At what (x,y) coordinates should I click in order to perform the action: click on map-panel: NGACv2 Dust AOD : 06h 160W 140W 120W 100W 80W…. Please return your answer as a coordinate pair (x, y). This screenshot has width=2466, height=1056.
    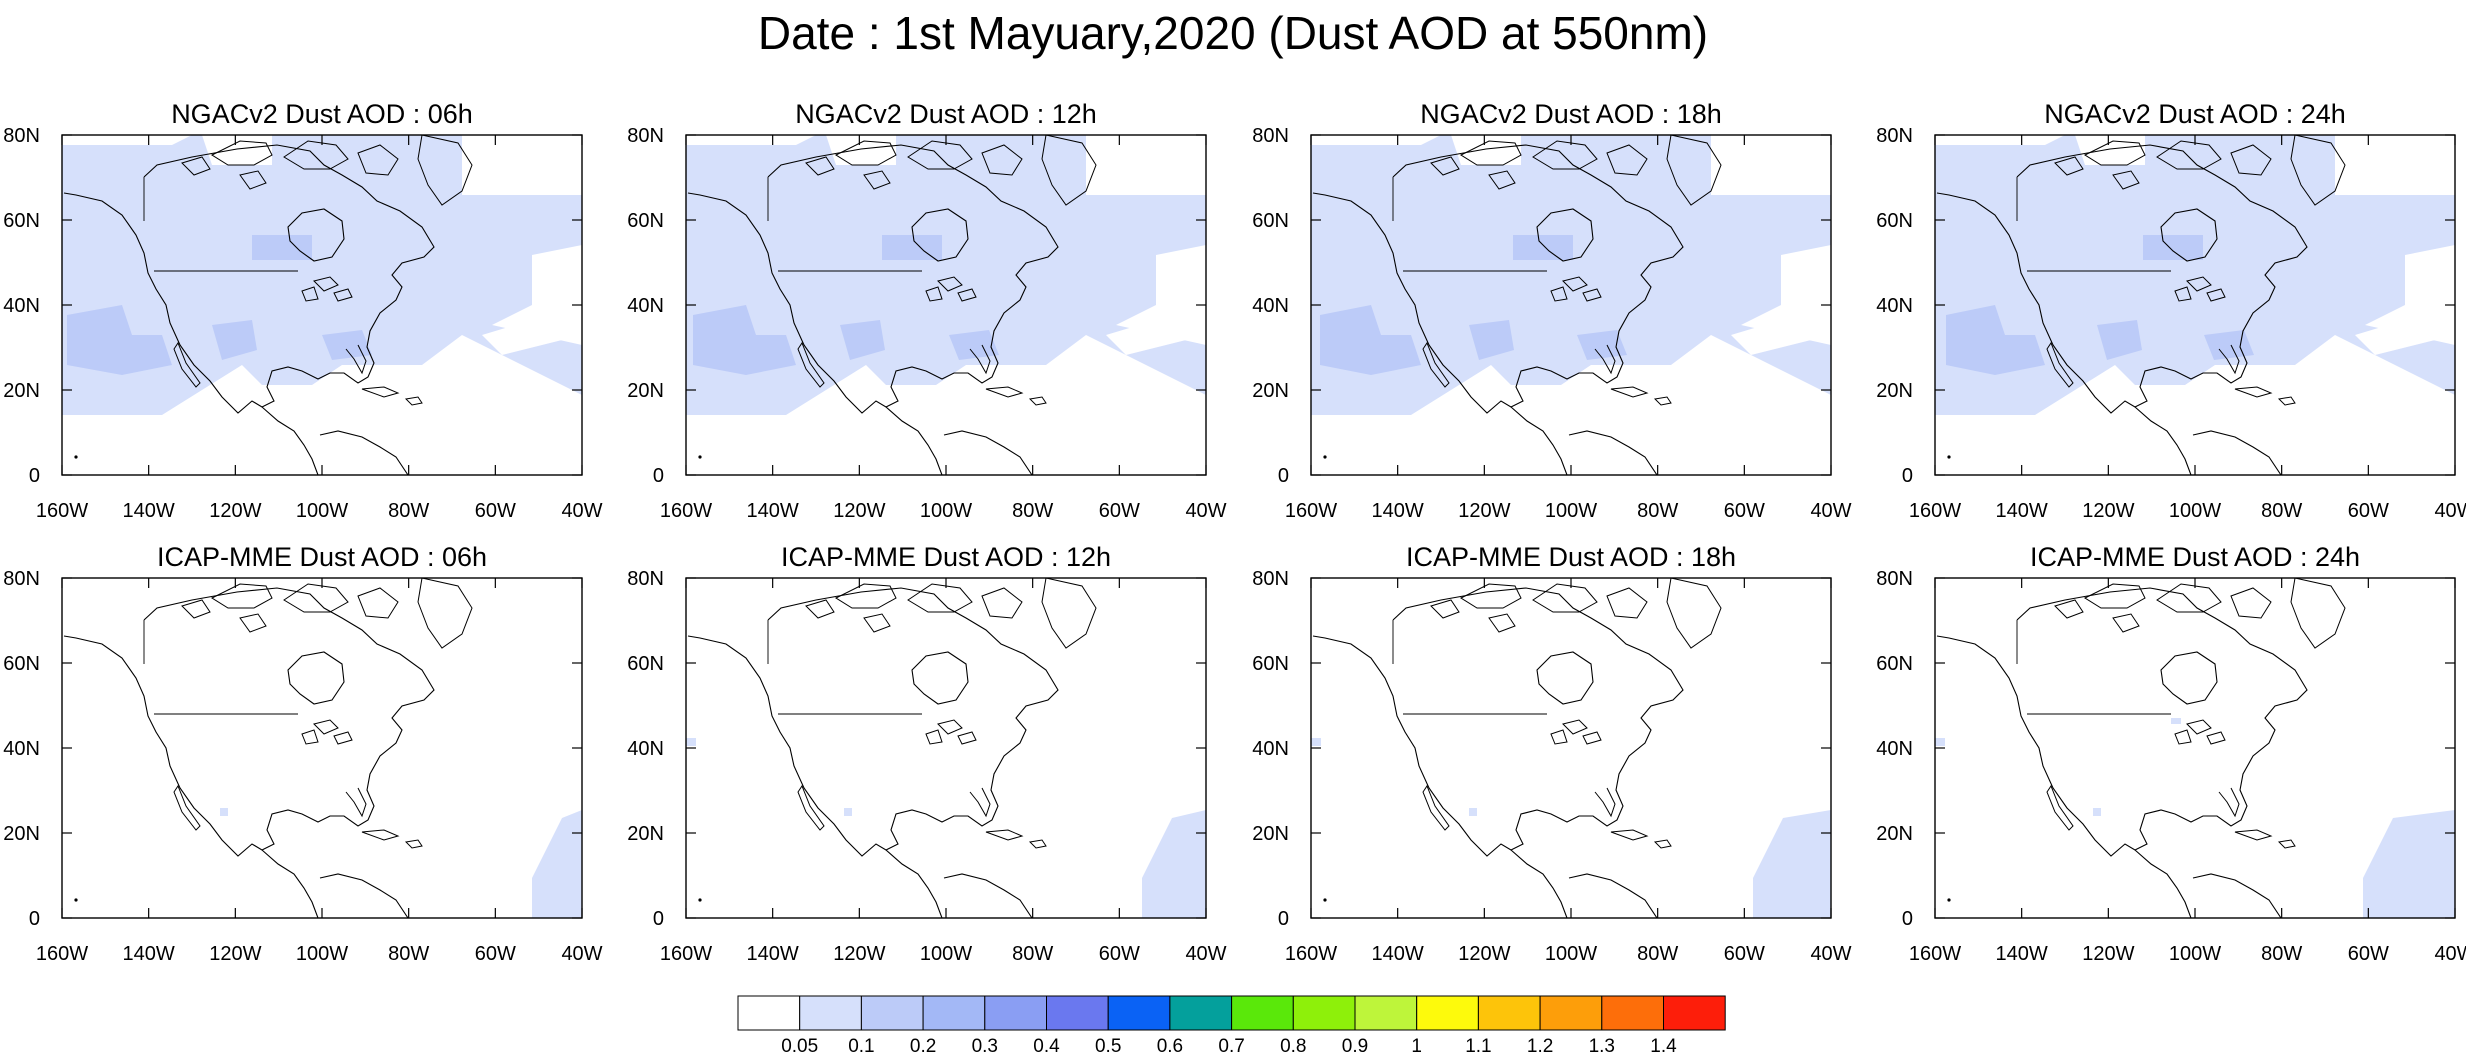
    Looking at the image, I should click on (302, 310).